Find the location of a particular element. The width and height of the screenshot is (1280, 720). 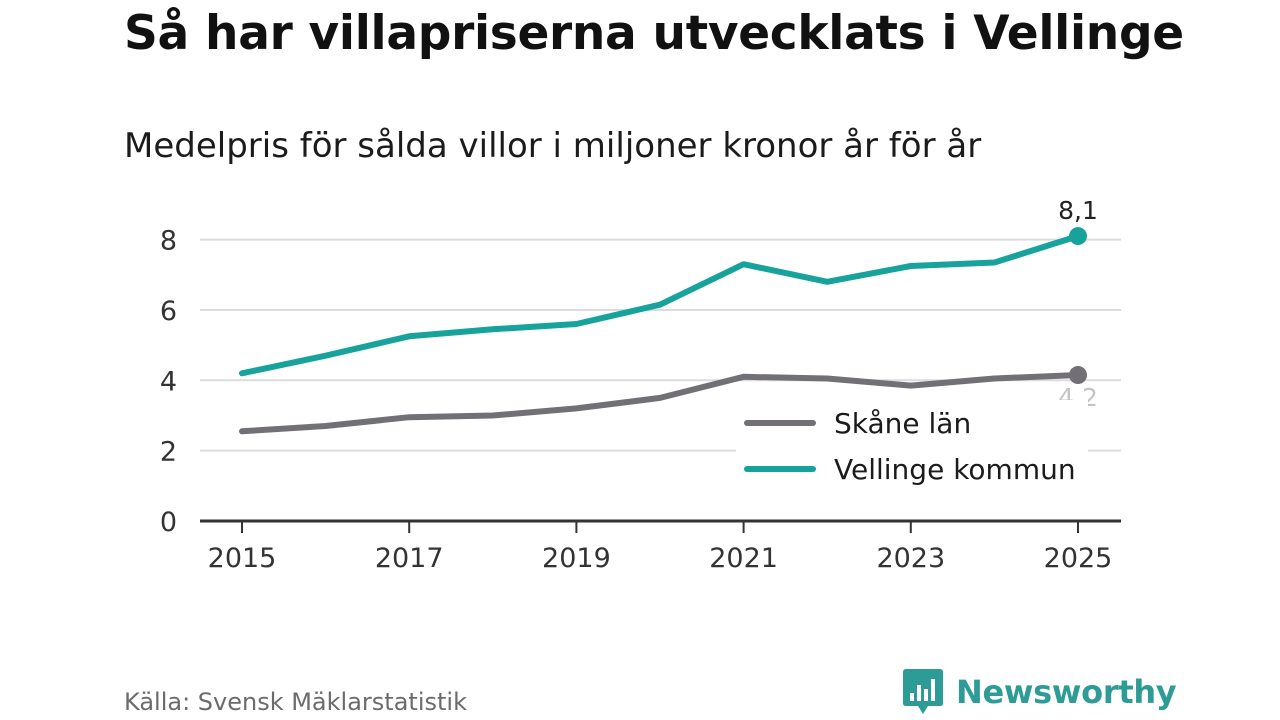

brand-logo: Newsworthy is located at coordinates (1039, 692).